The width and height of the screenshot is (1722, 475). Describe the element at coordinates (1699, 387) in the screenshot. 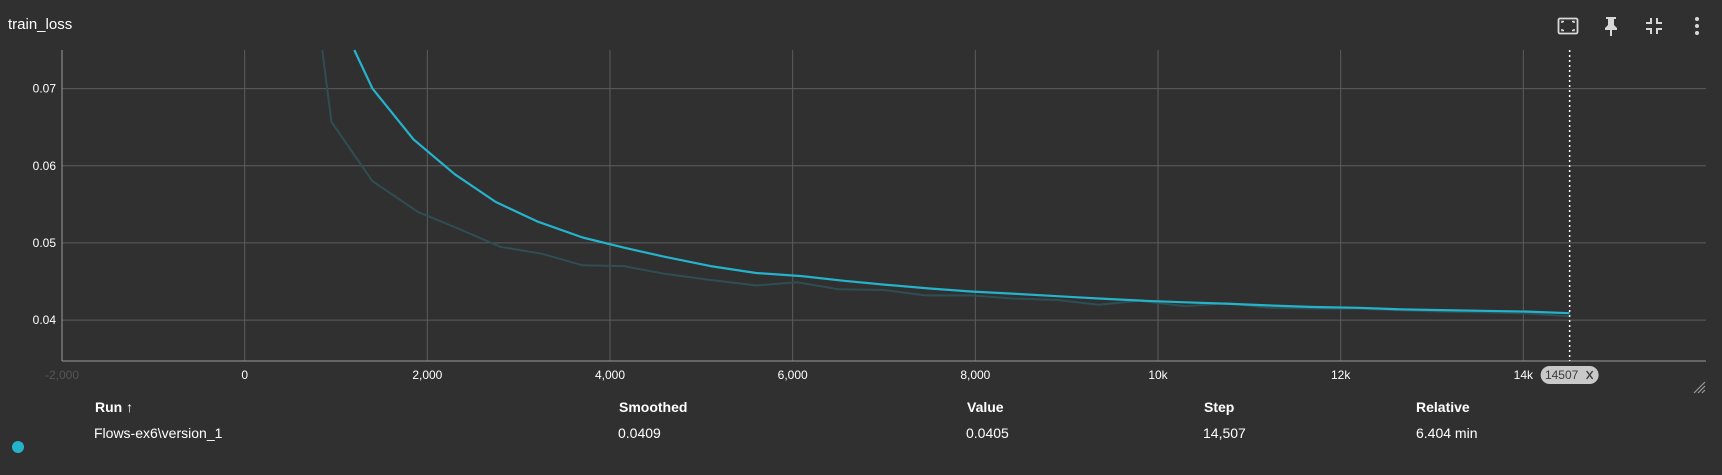

I see `resize-handle` at that location.